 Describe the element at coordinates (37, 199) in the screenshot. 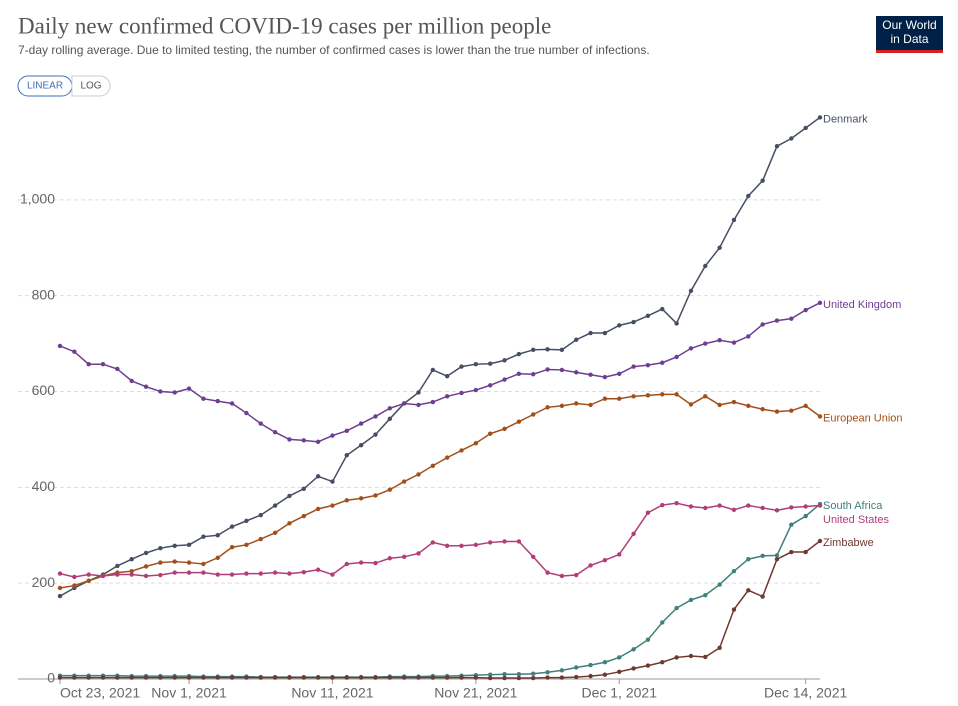

I see `y-tick-label: 1,000` at that location.